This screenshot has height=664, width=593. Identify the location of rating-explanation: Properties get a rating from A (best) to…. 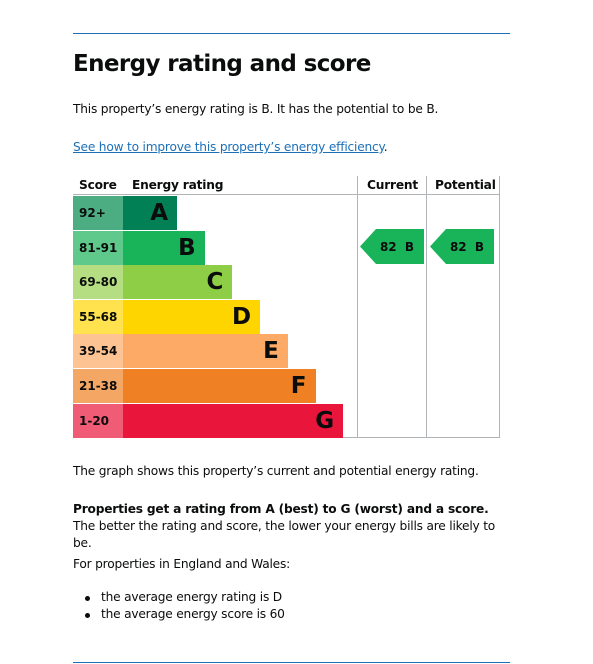
(288, 526).